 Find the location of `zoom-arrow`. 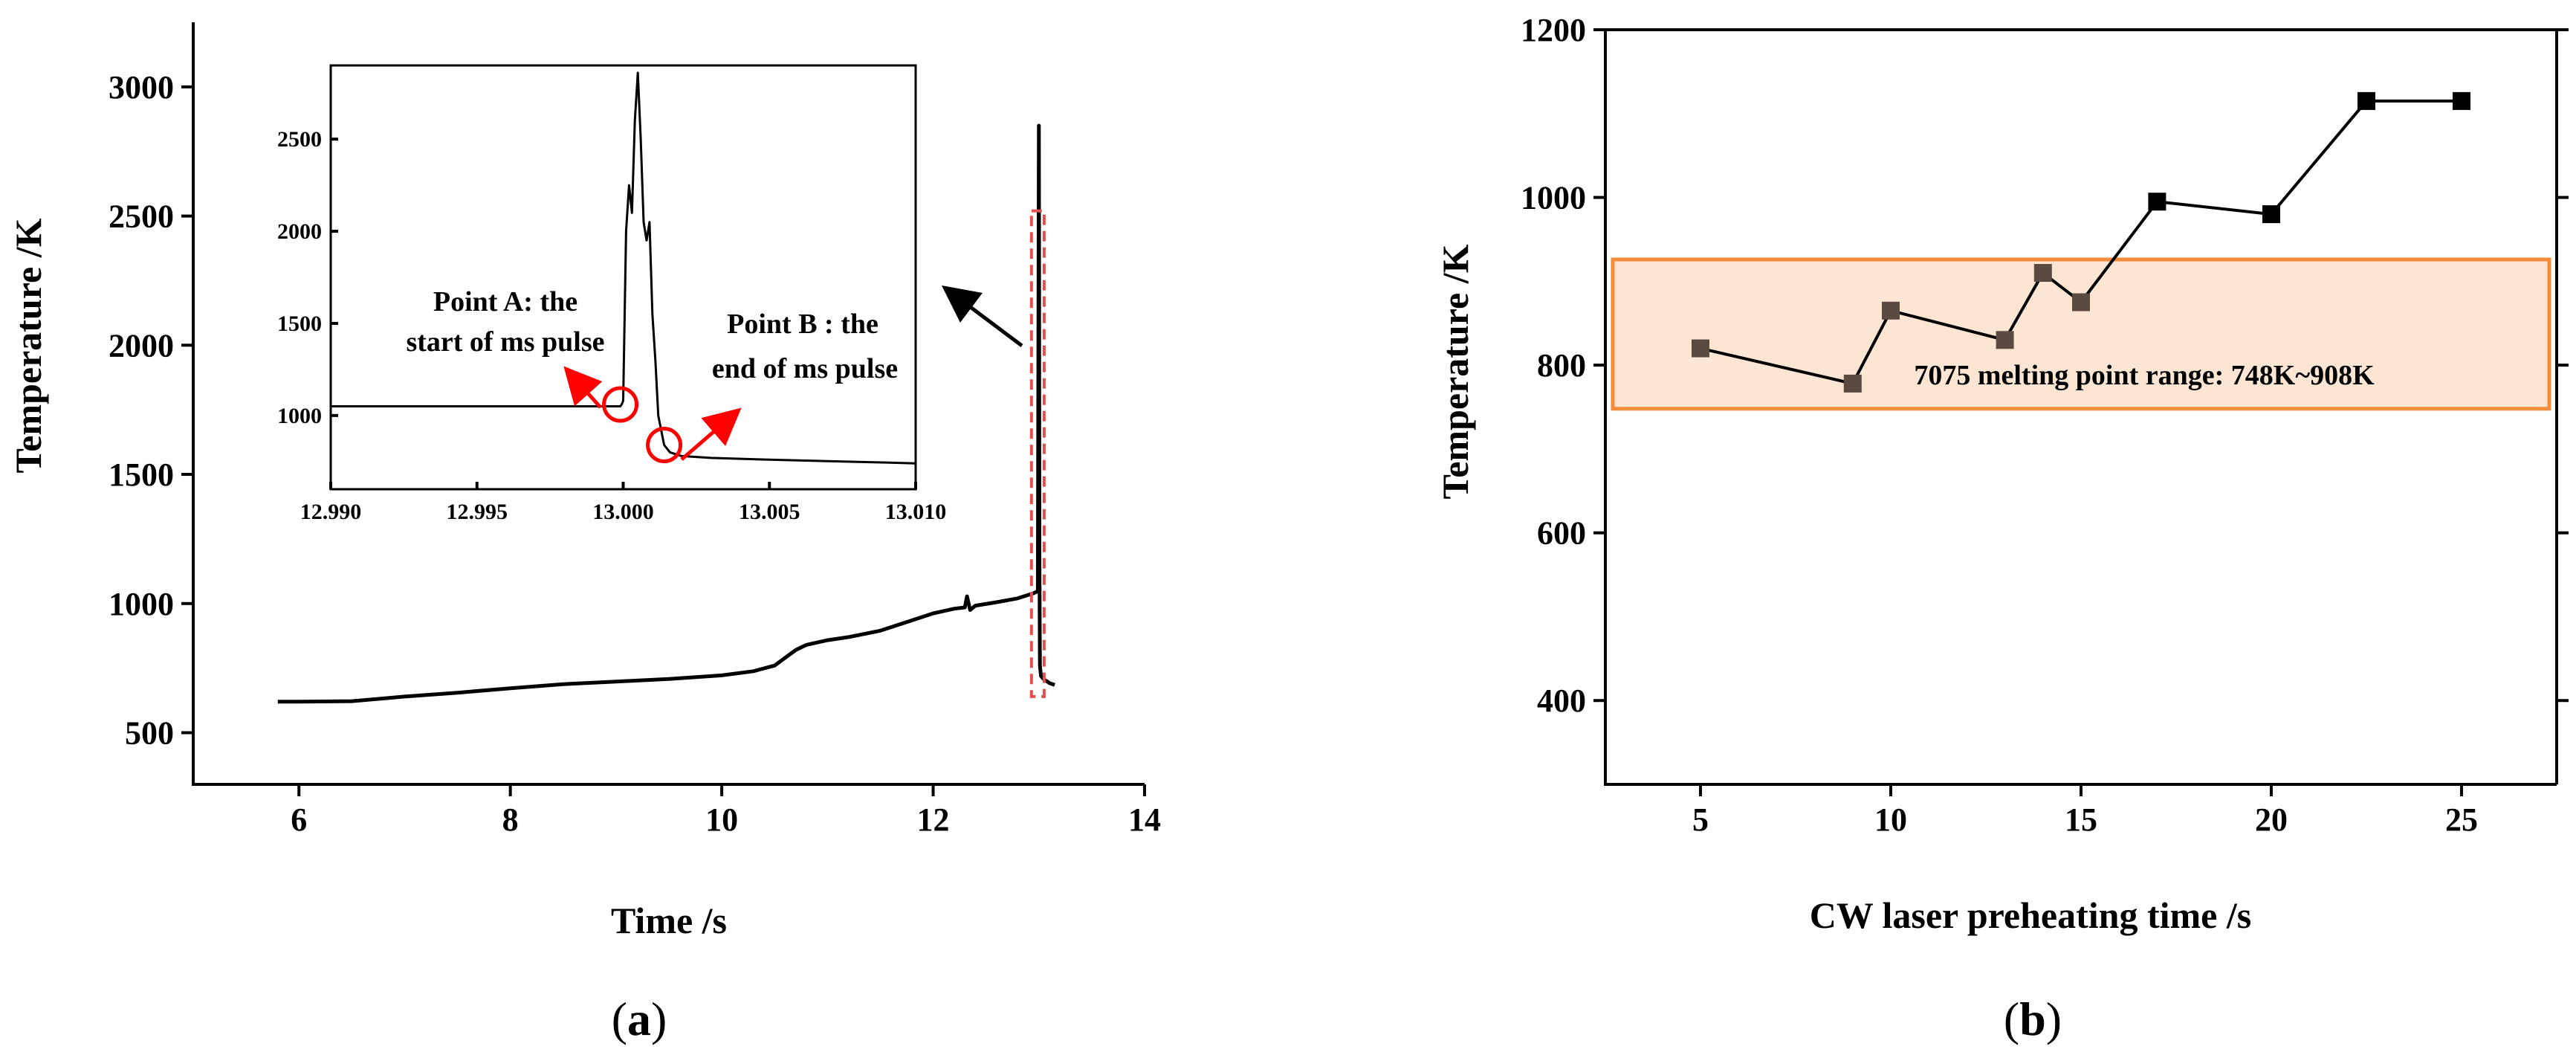

zoom-arrow is located at coordinates (983, 316).